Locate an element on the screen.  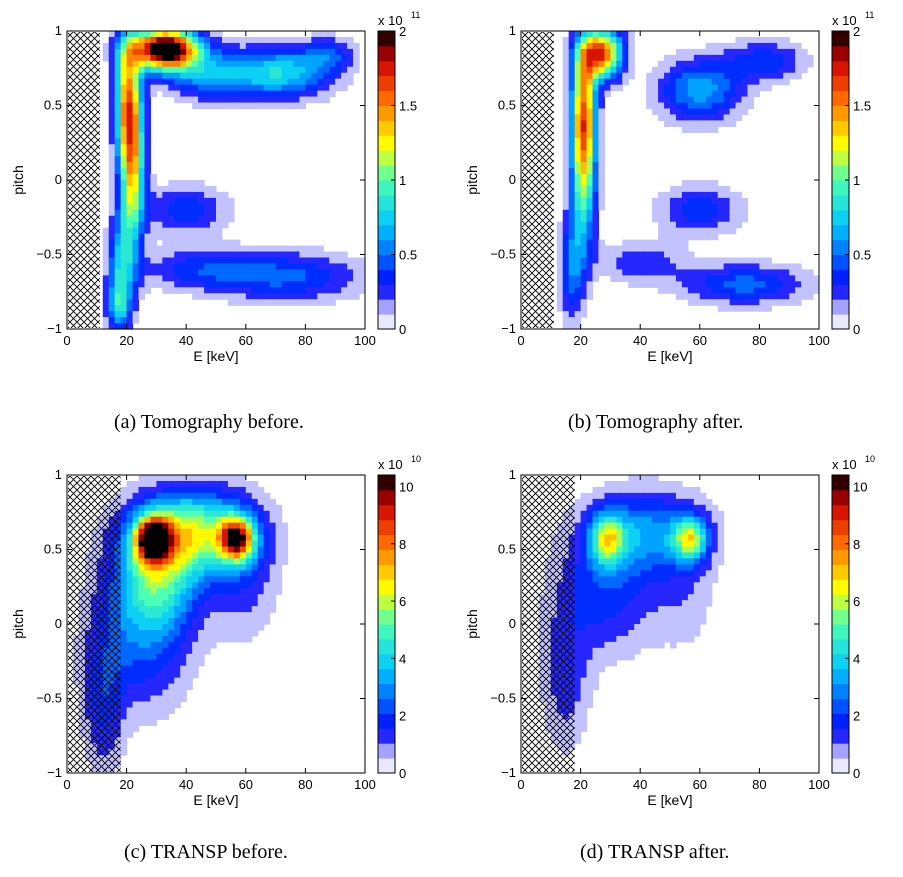
colorbar-exponent: 10 is located at coordinates (416, 459).